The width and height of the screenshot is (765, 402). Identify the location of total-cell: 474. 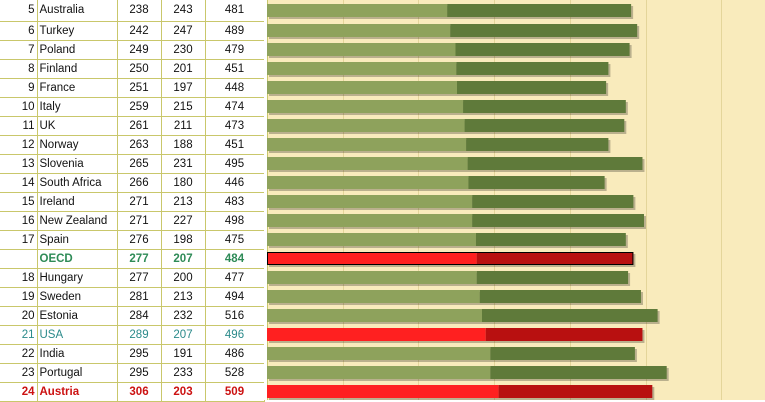
(234, 106).